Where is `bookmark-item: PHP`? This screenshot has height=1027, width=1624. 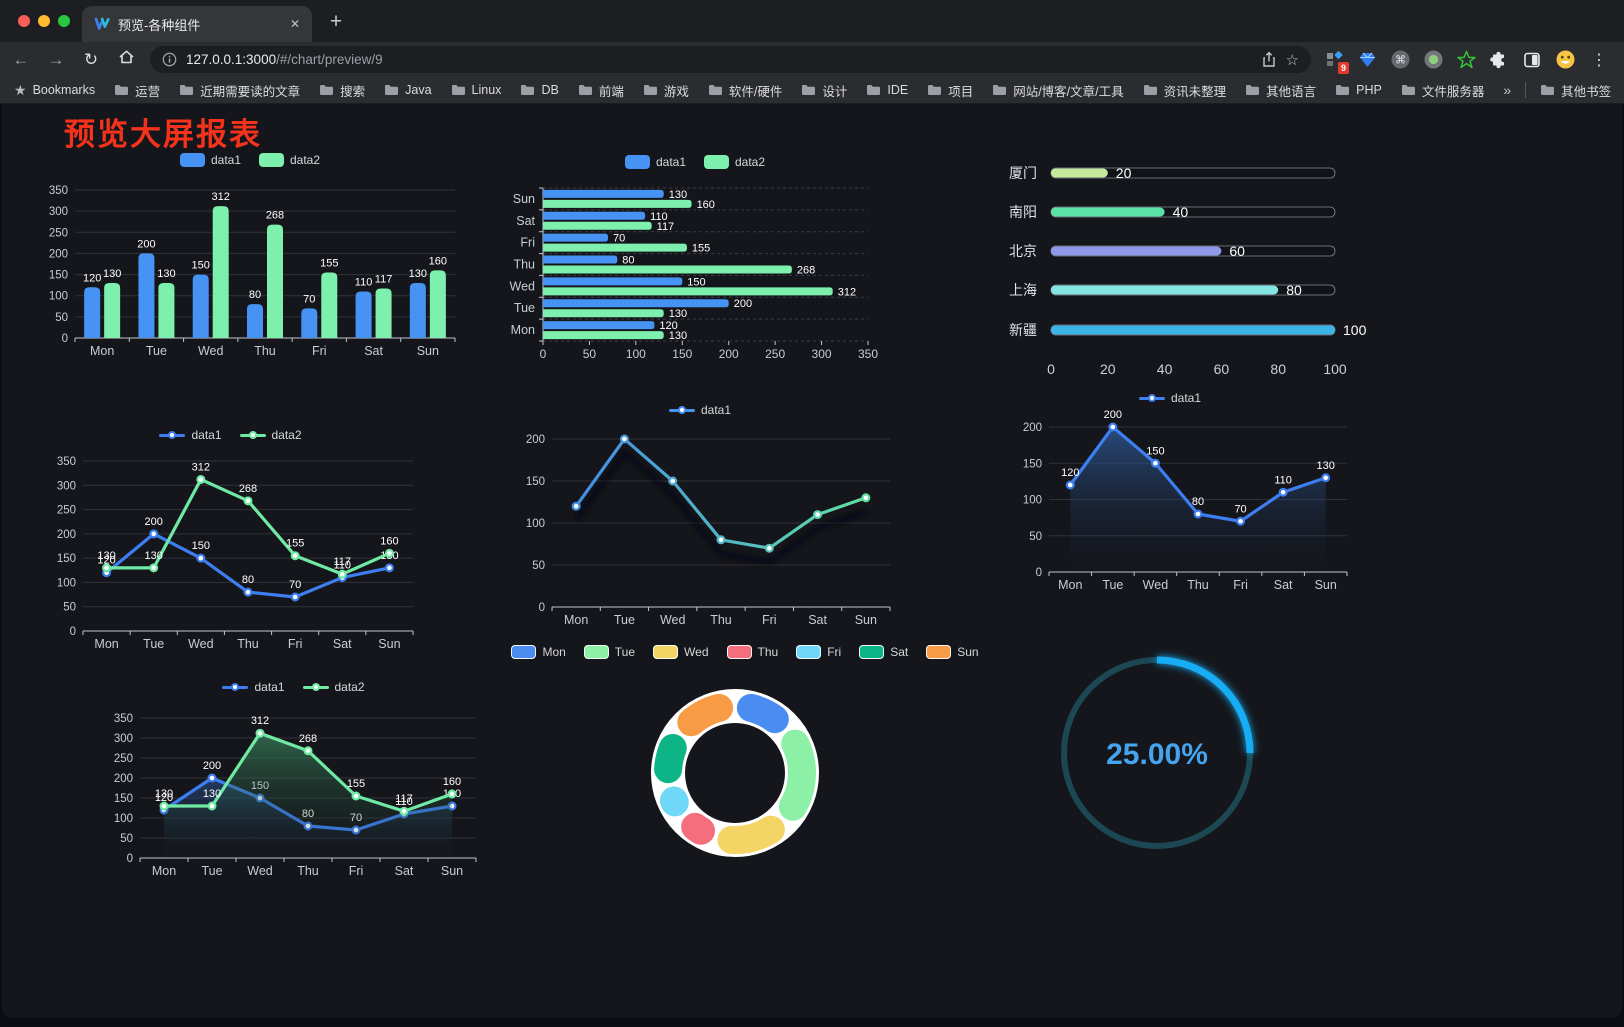
bookmark-item: PHP is located at coordinates (1358, 90).